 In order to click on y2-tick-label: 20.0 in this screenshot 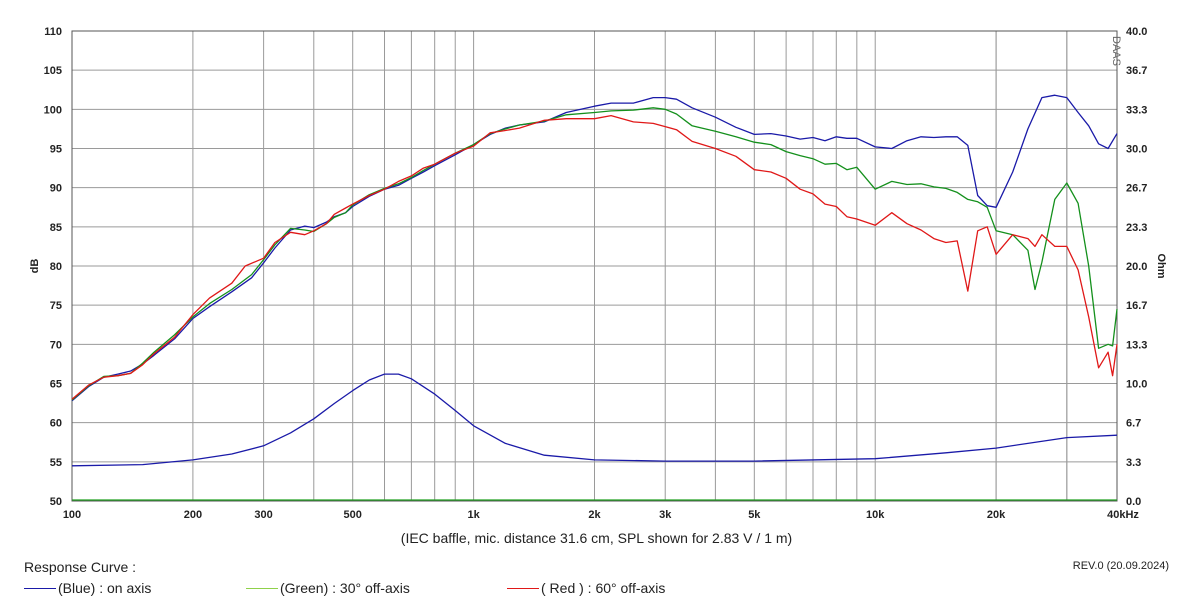, I will do `click(1136, 267)`.